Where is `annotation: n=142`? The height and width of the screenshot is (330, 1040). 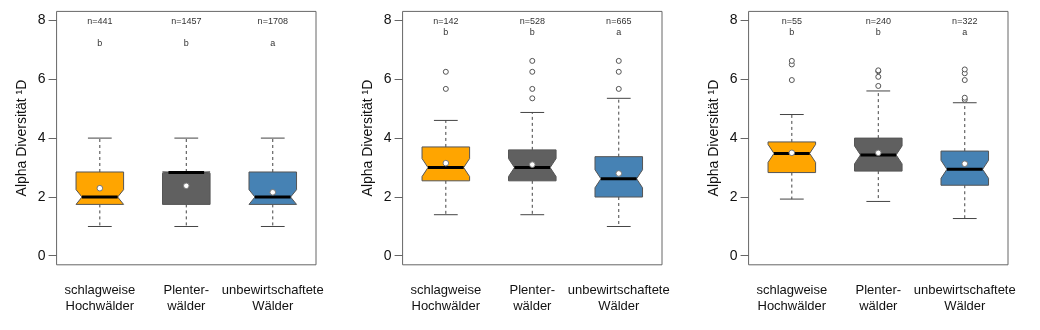 annotation: n=142 is located at coordinates (446, 20).